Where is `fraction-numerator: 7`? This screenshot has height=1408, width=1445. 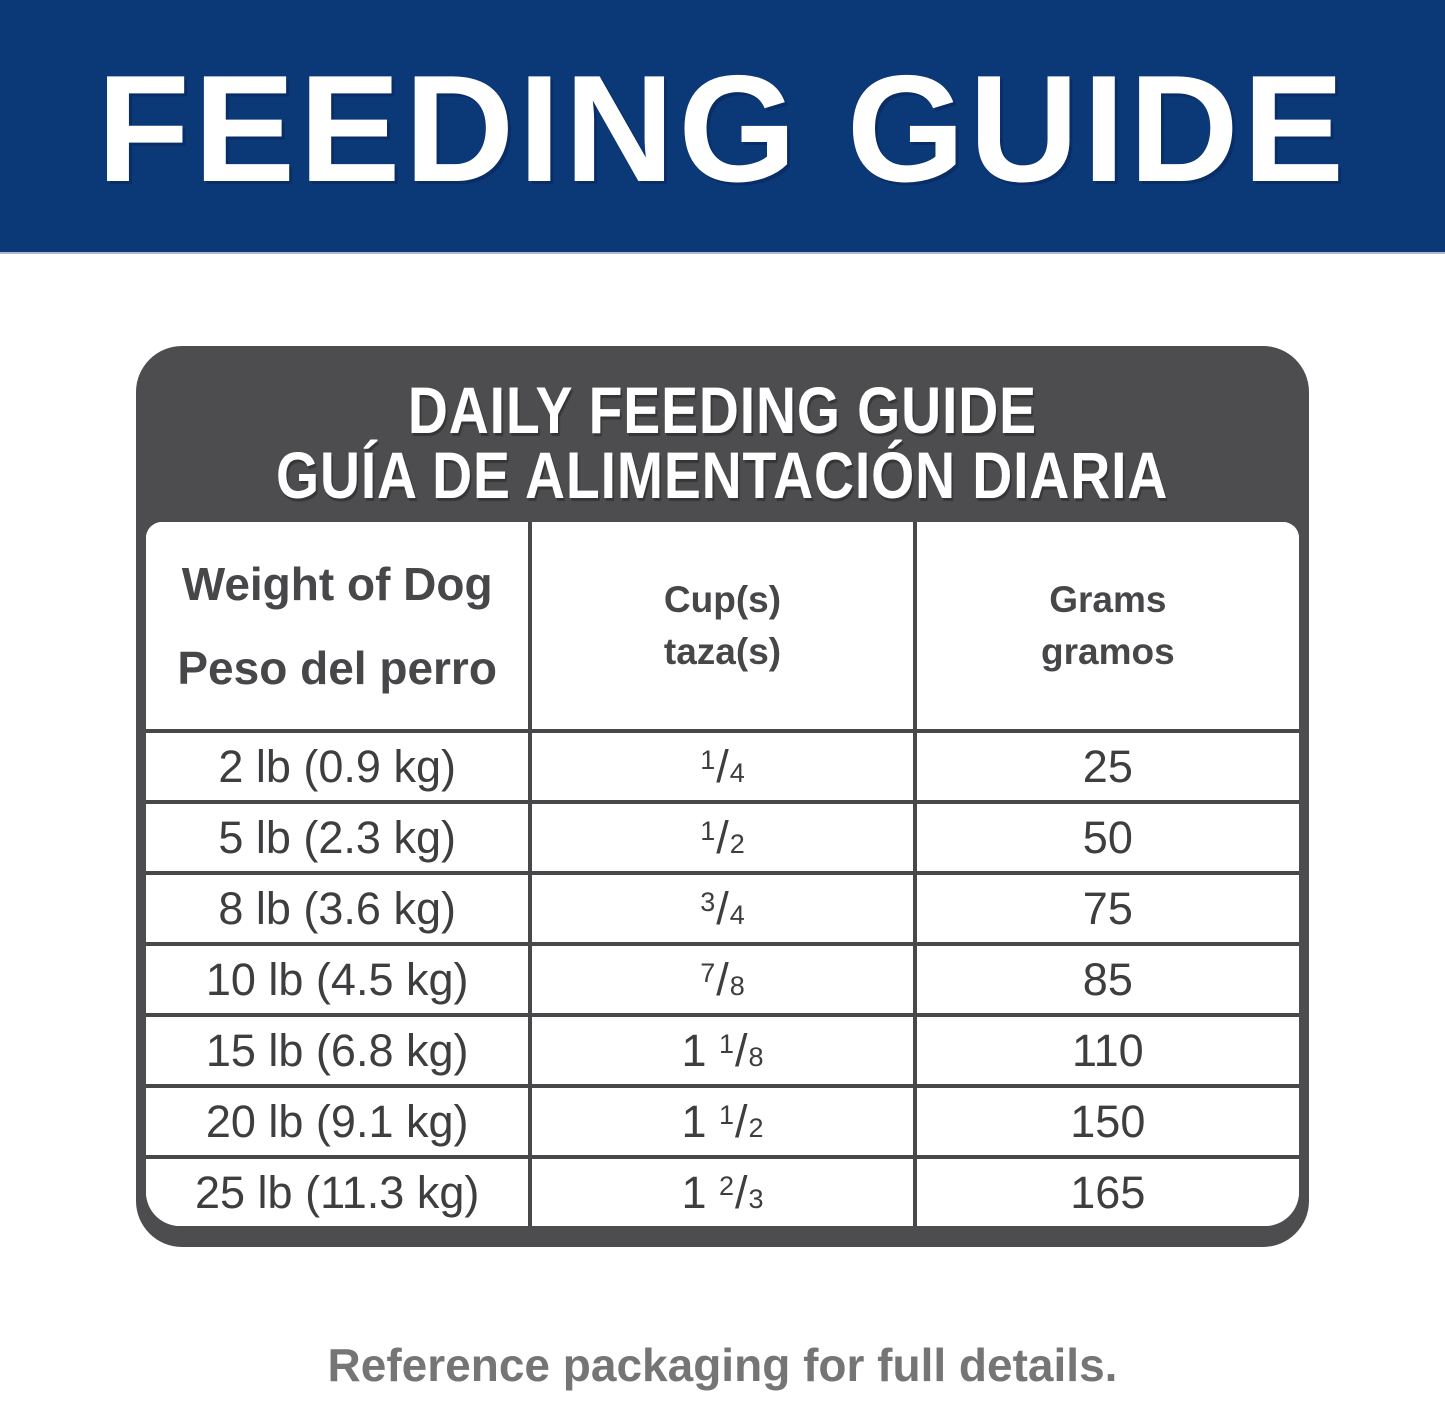
fraction-numerator: 7 is located at coordinates (708, 972).